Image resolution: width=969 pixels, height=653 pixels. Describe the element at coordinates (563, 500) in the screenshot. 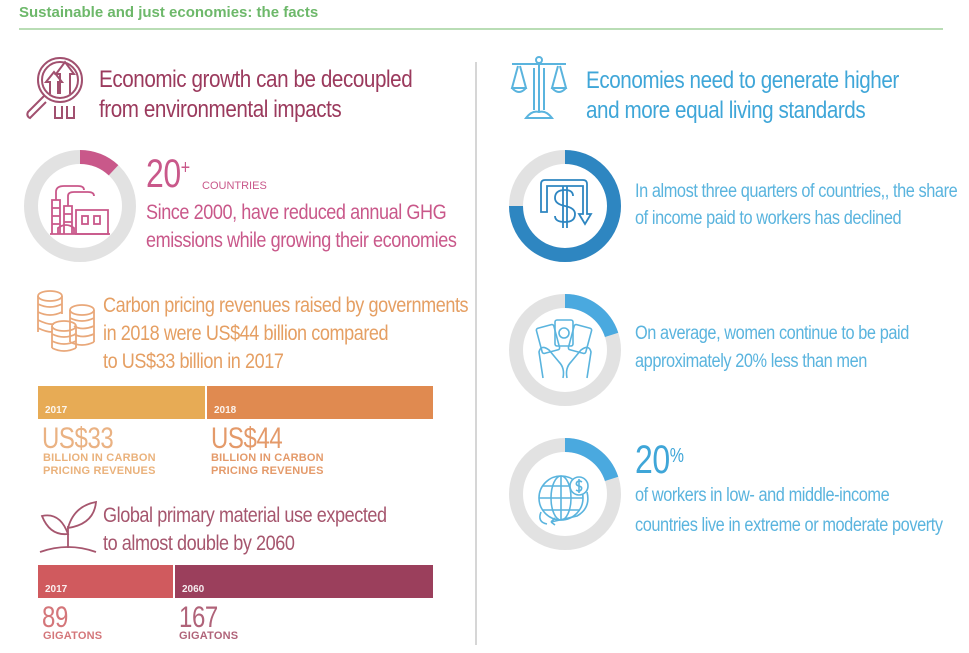

I see `globe-dollar-icon` at that location.